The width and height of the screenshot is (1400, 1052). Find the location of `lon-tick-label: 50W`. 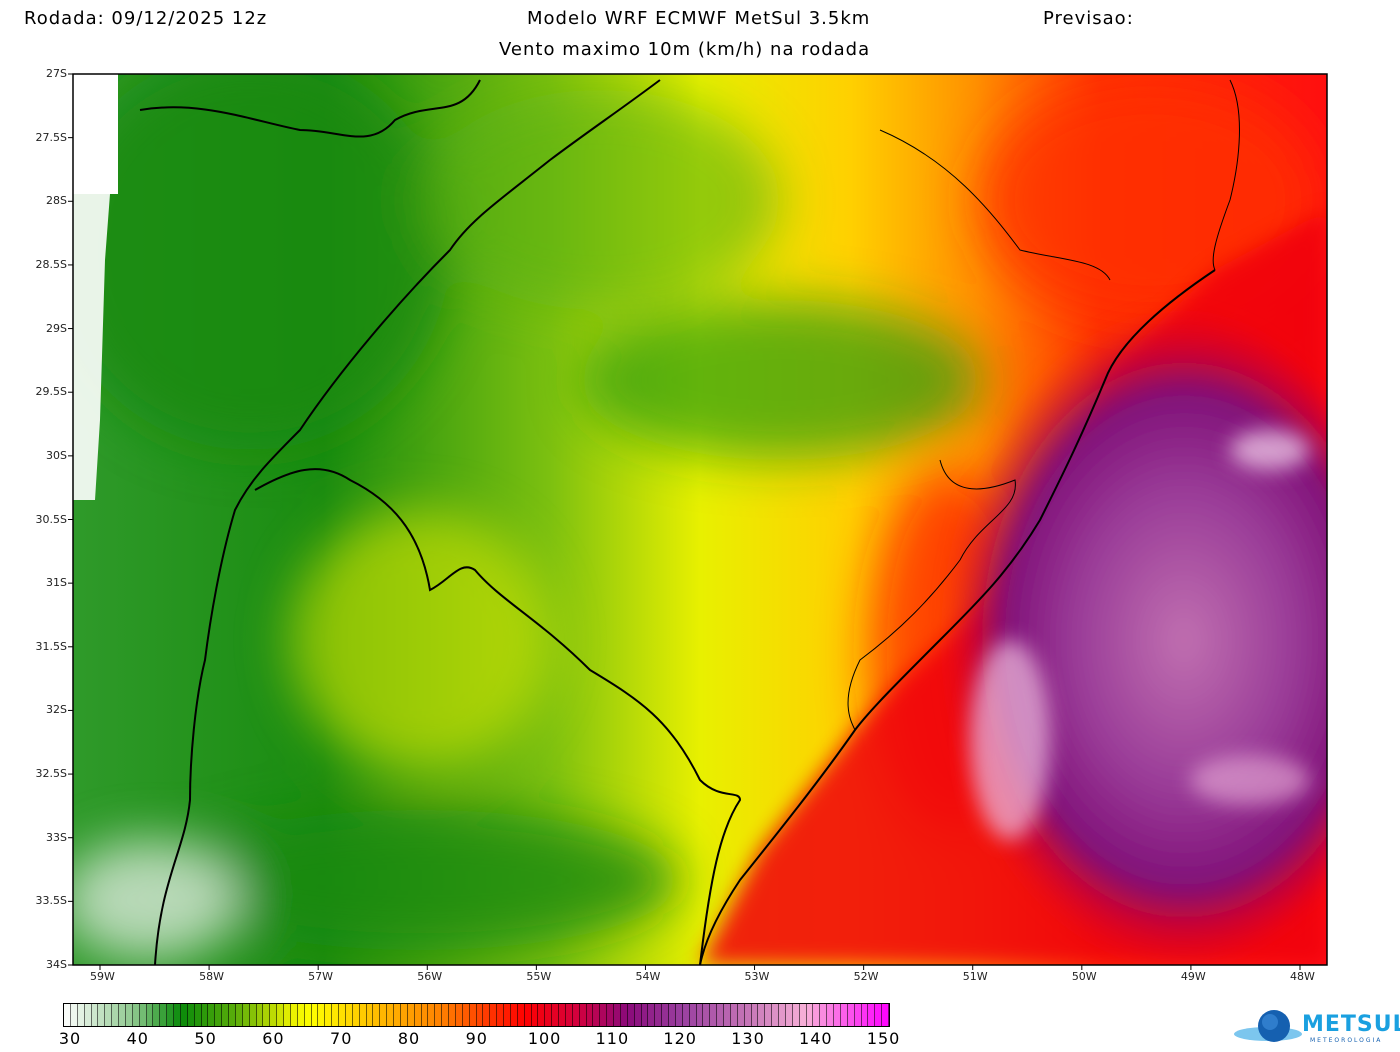

lon-tick-label: 50W is located at coordinates (1084, 976).